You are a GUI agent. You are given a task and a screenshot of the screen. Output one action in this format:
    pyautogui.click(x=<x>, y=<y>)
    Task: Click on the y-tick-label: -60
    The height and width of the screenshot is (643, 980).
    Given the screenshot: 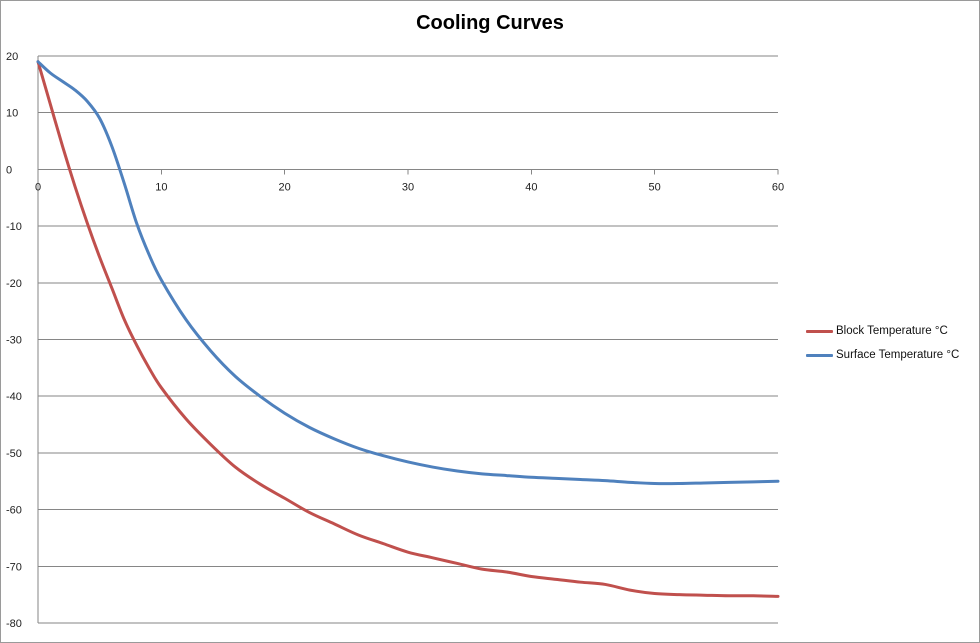 What is the action you would take?
    pyautogui.click(x=14, y=511)
    